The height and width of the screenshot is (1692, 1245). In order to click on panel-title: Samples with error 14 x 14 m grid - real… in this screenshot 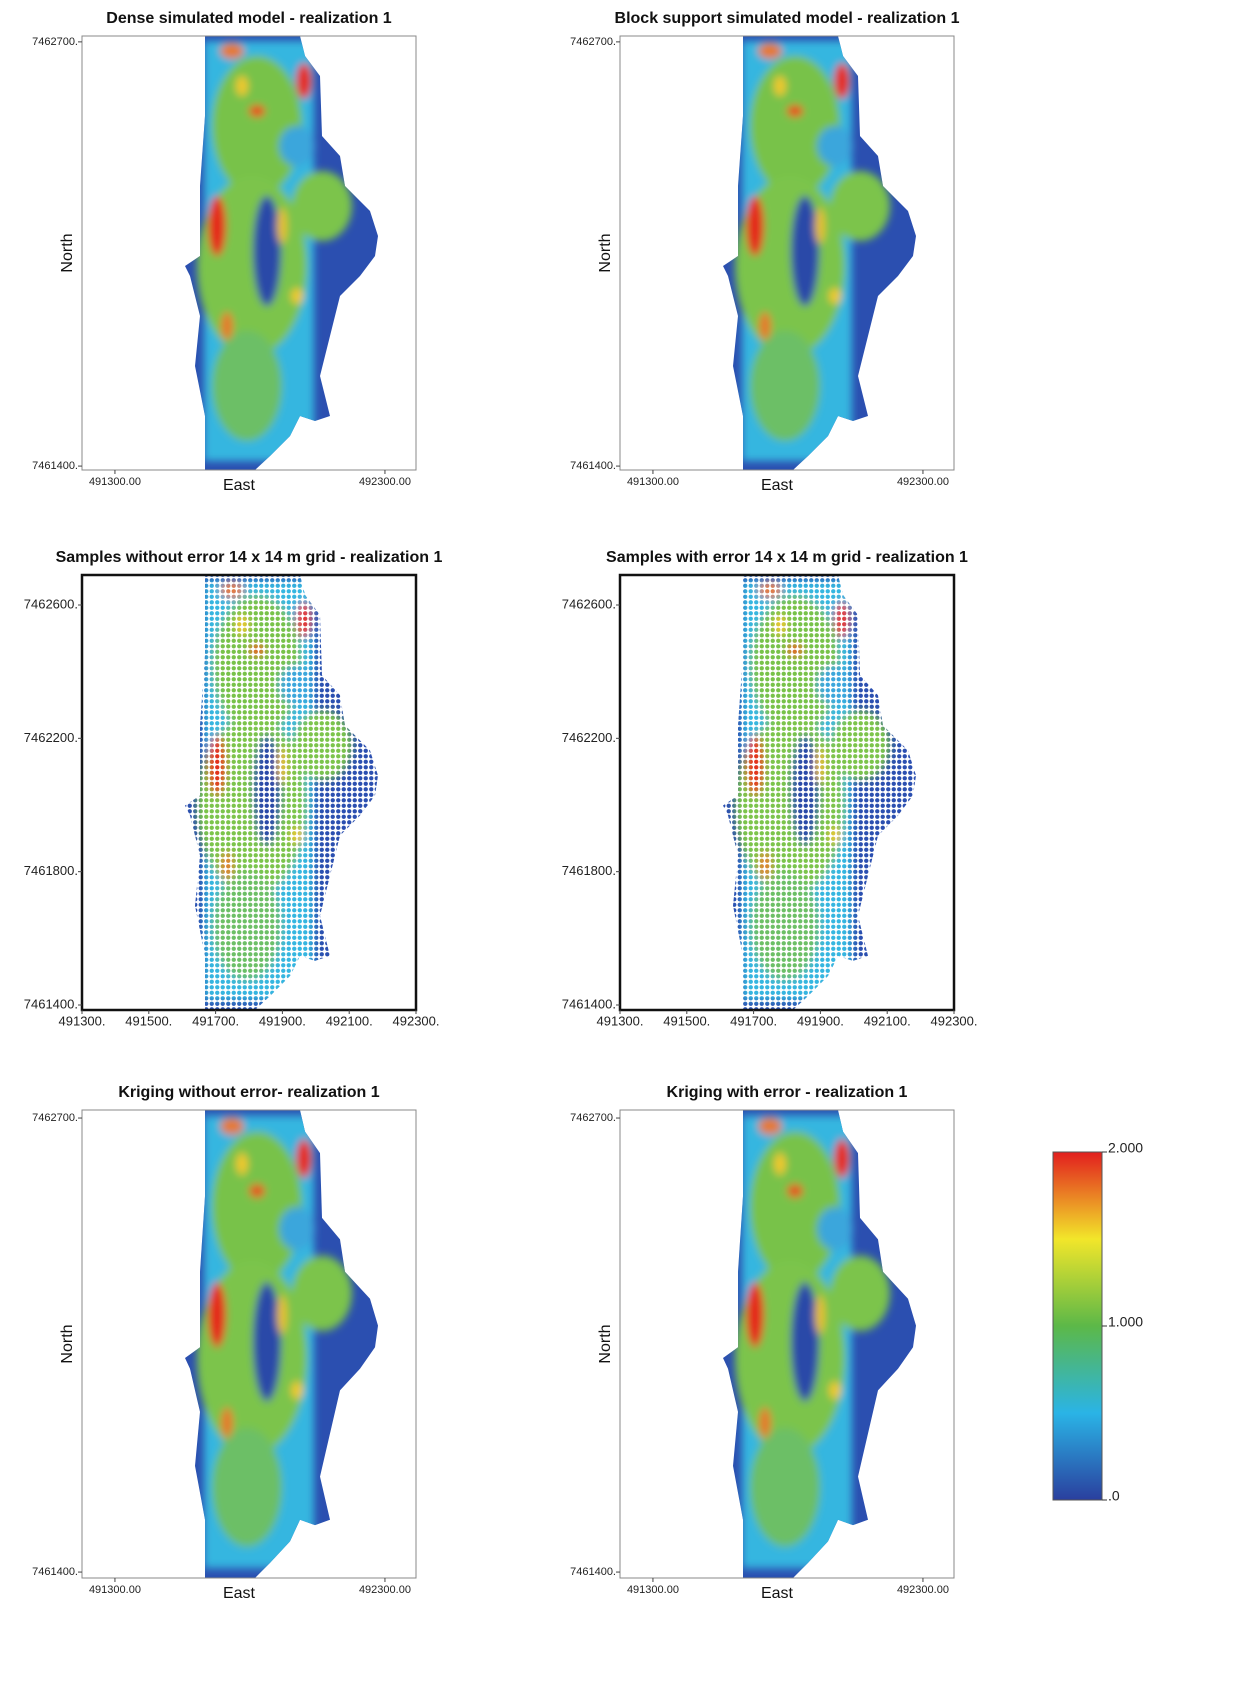, I will do `click(787, 557)`.